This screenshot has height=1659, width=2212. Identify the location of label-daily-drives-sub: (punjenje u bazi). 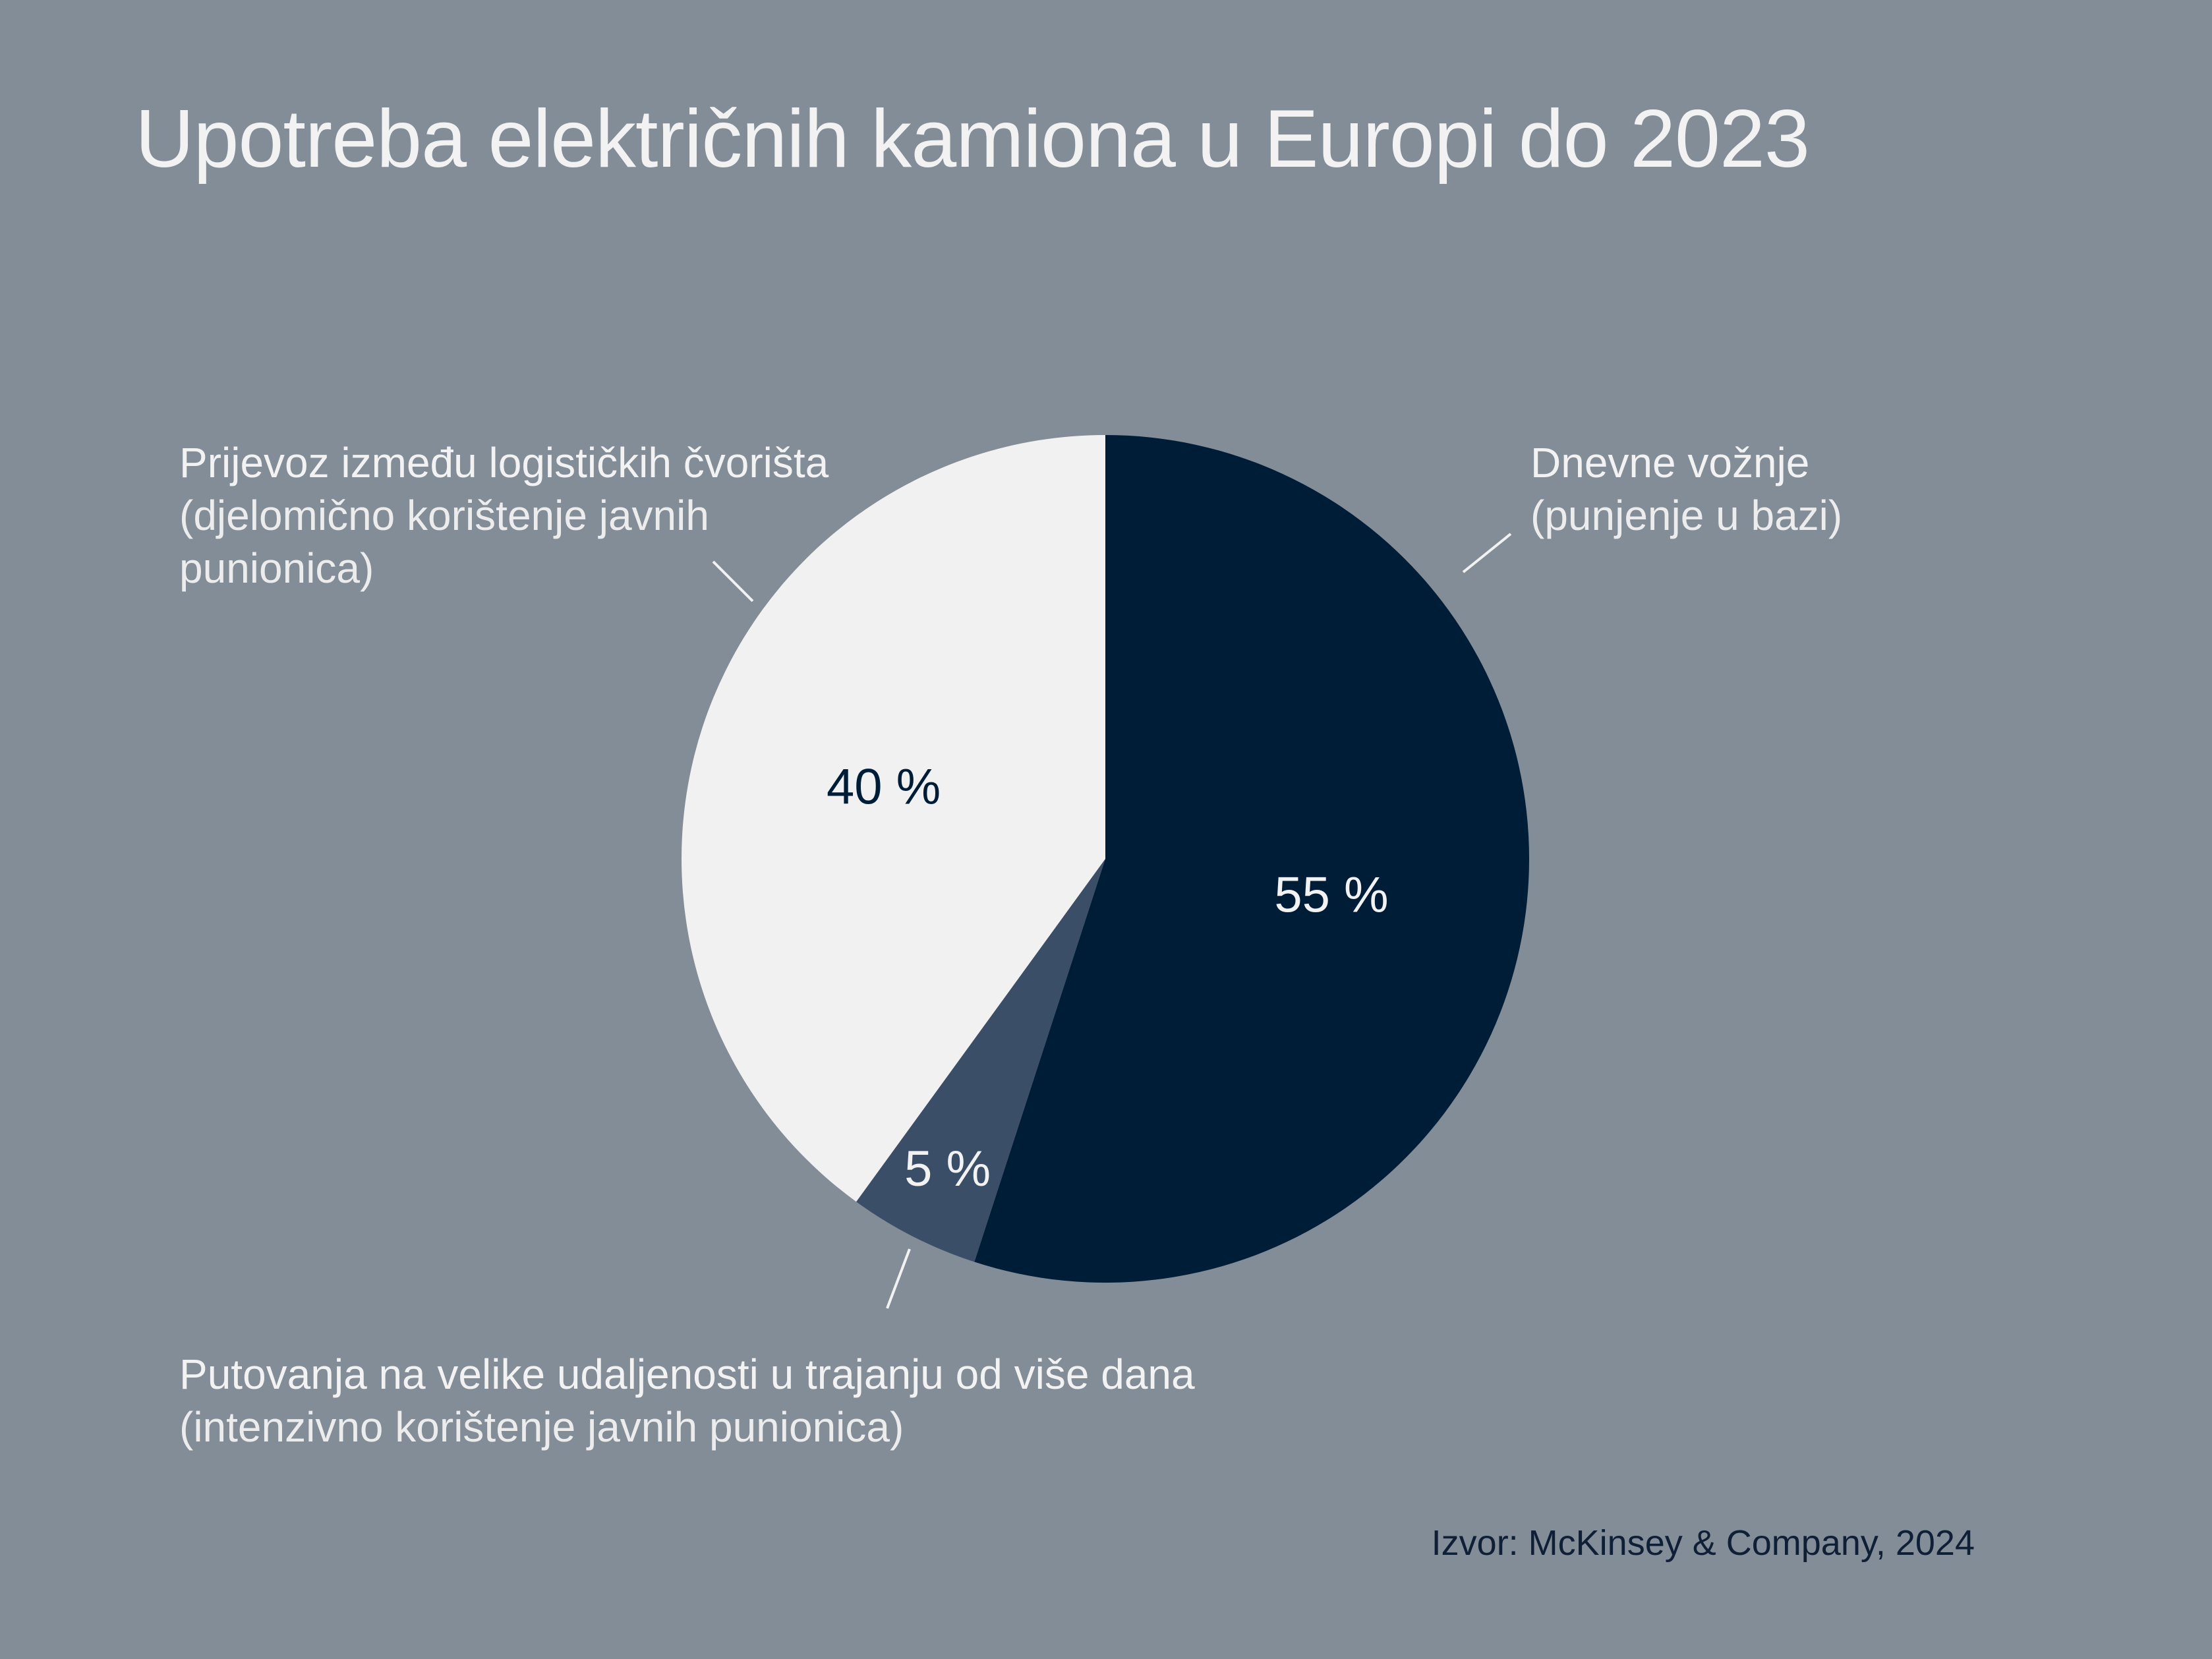
(1687, 515).